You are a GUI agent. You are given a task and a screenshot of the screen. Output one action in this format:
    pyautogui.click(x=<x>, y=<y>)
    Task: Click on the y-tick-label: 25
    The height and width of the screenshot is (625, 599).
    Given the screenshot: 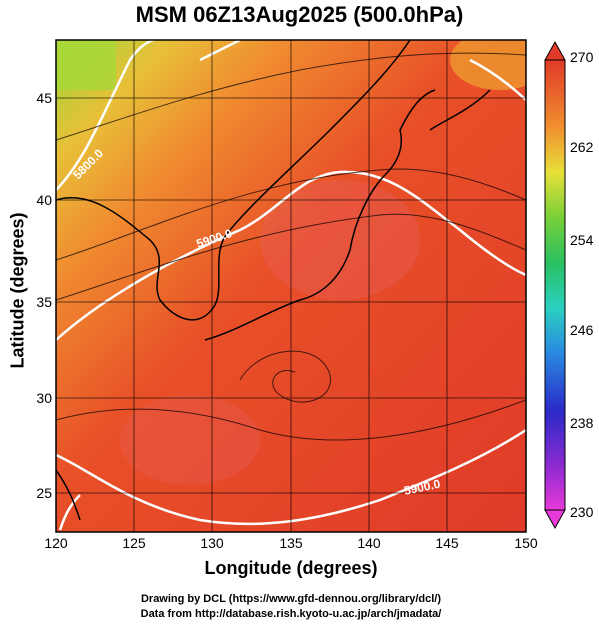 What is the action you would take?
    pyautogui.click(x=44, y=493)
    